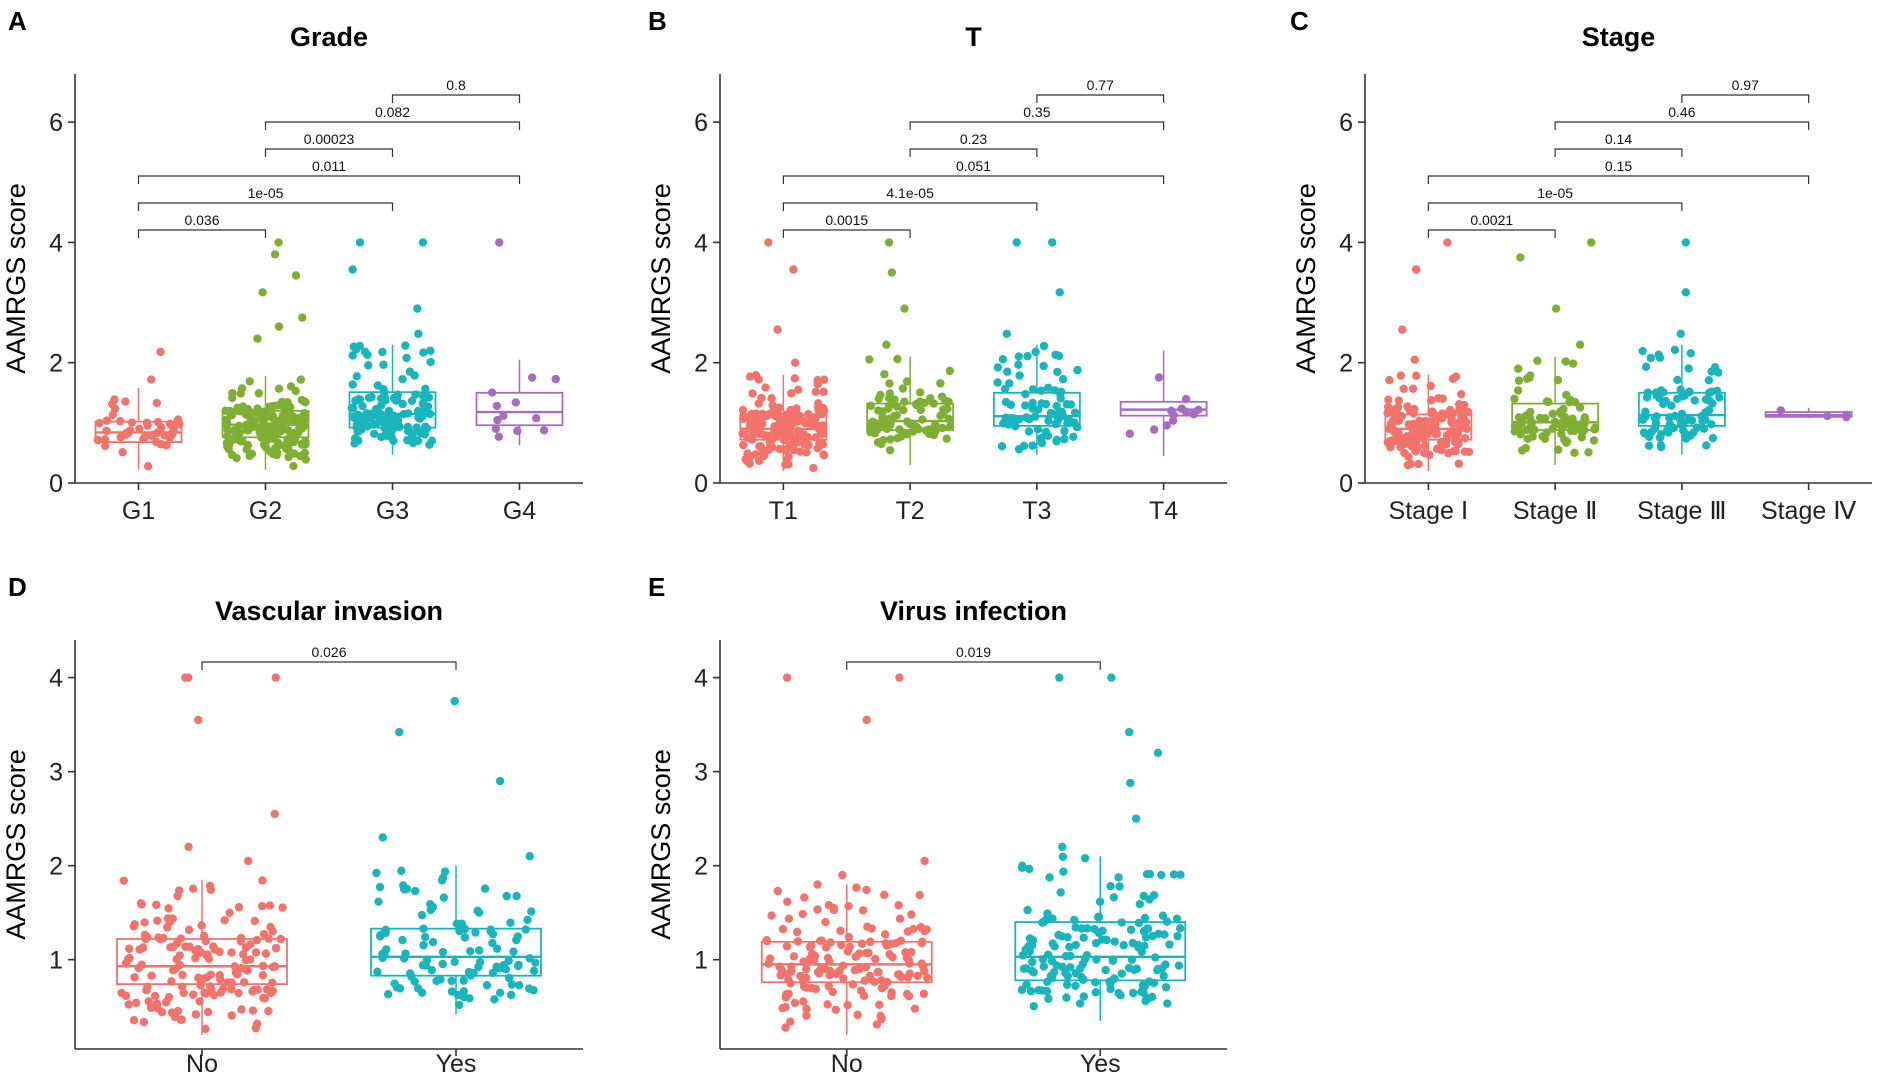  Describe the element at coordinates (847, 1064) in the screenshot. I see `x-tick-label: No` at that location.